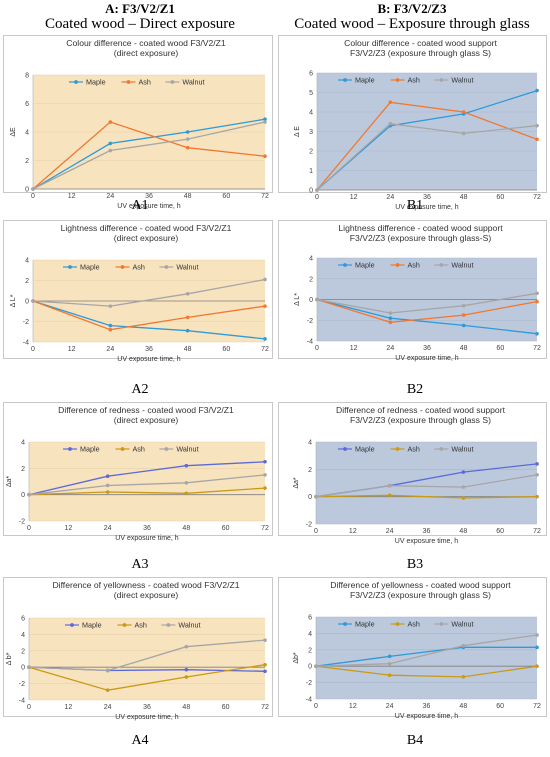 This screenshot has height=757, width=550. Describe the element at coordinates (297, 299) in the screenshot. I see `y-axis-label: Δ L*` at that location.